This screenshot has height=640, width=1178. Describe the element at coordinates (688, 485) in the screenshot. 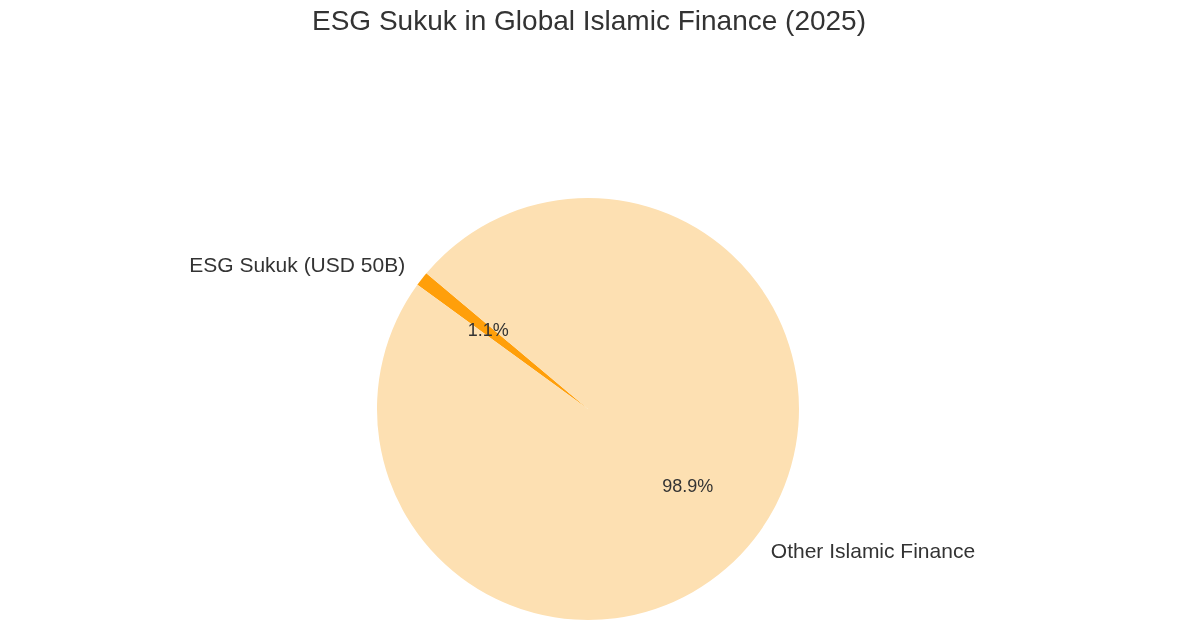

I see `data-label: 98.9%` at that location.